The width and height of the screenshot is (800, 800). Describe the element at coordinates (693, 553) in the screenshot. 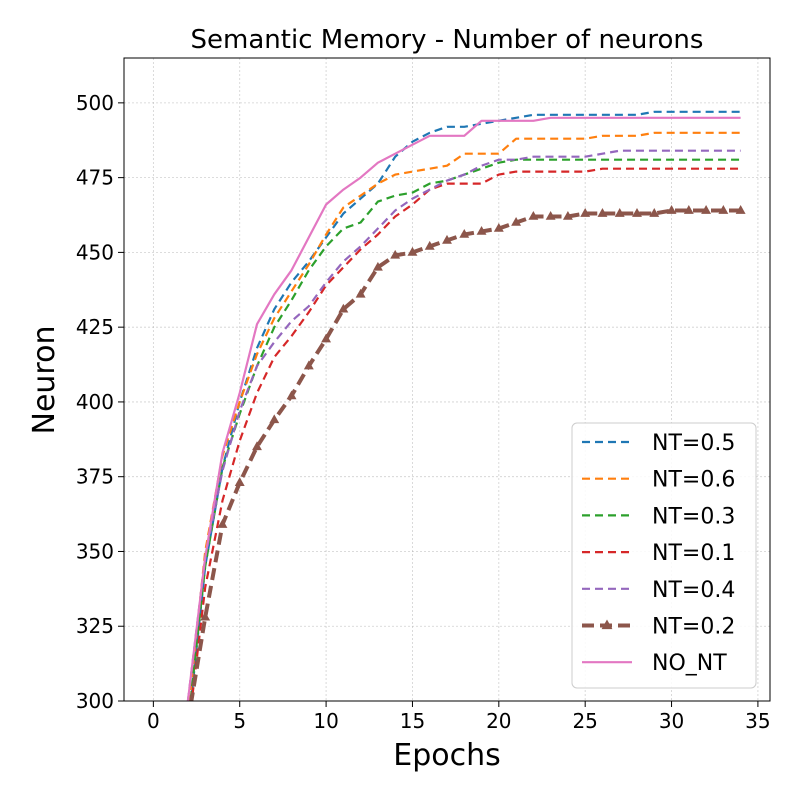

I see `legend-label-nt-0-1: NT=0.1` at that location.